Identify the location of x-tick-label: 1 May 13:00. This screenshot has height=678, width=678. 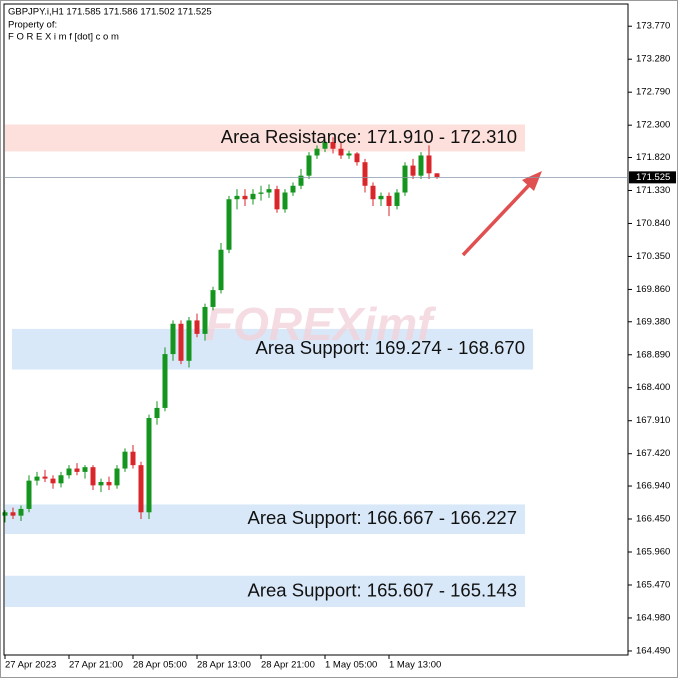
(415, 665).